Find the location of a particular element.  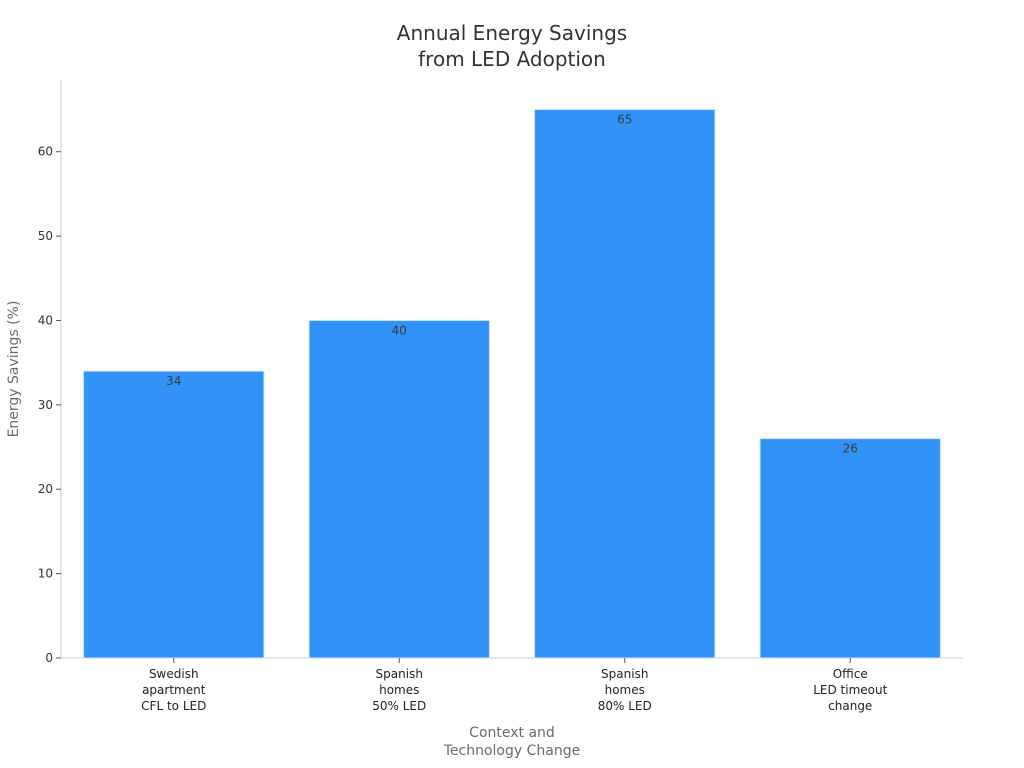

x-category-label-line: change is located at coordinates (850, 706).